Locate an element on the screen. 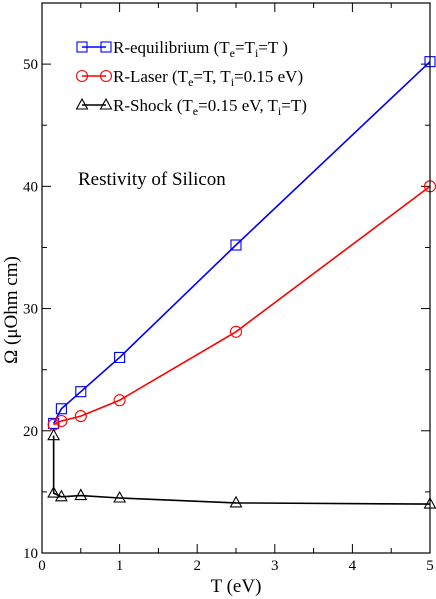  x-axis-label: T (eV) is located at coordinates (236, 586).